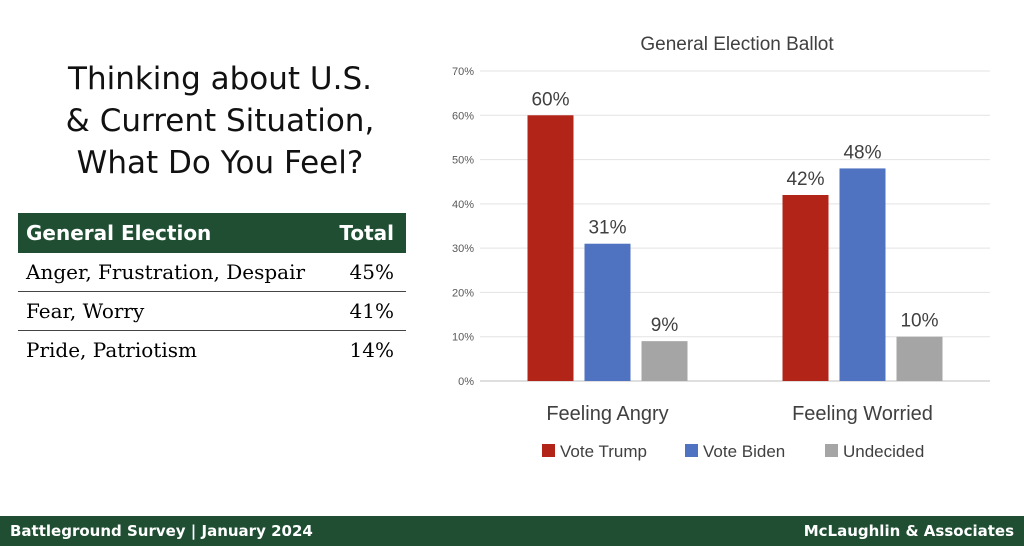 This screenshot has height=546, width=1024. What do you see at coordinates (371, 350) in the screenshot?
I see `table-row-value: 14%` at bounding box center [371, 350].